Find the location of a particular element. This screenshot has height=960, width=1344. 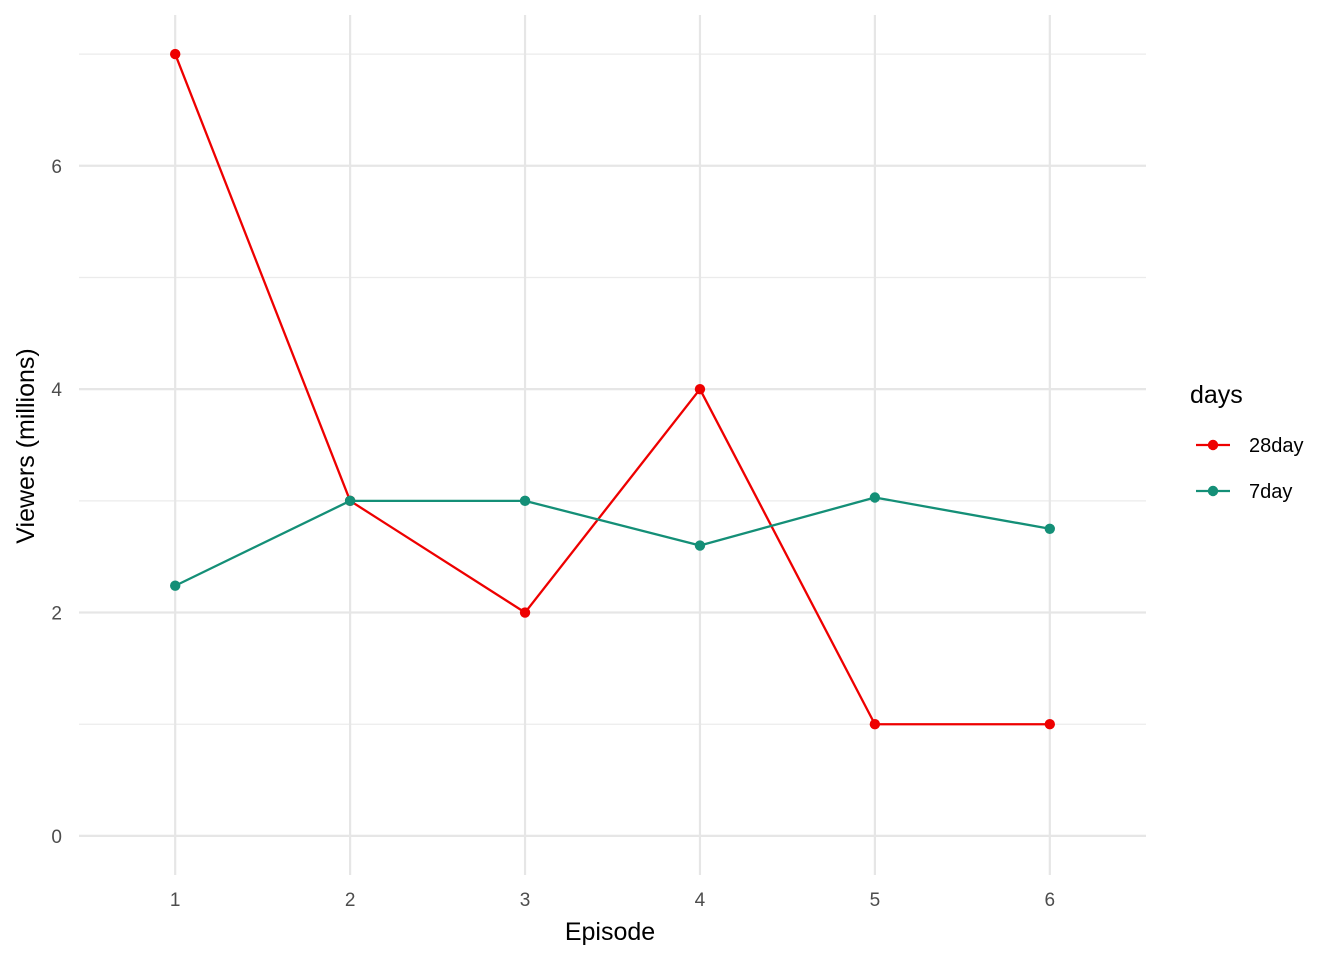

y-tick-label: 0 is located at coordinates (56, 837).